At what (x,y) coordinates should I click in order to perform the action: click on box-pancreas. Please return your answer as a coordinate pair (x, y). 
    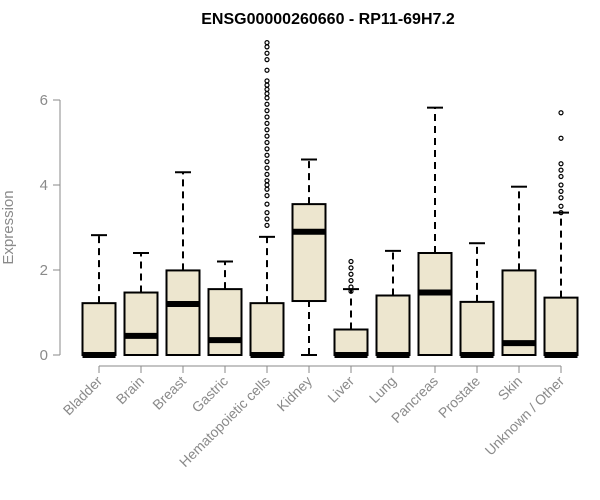
    Looking at the image, I should click on (435, 231).